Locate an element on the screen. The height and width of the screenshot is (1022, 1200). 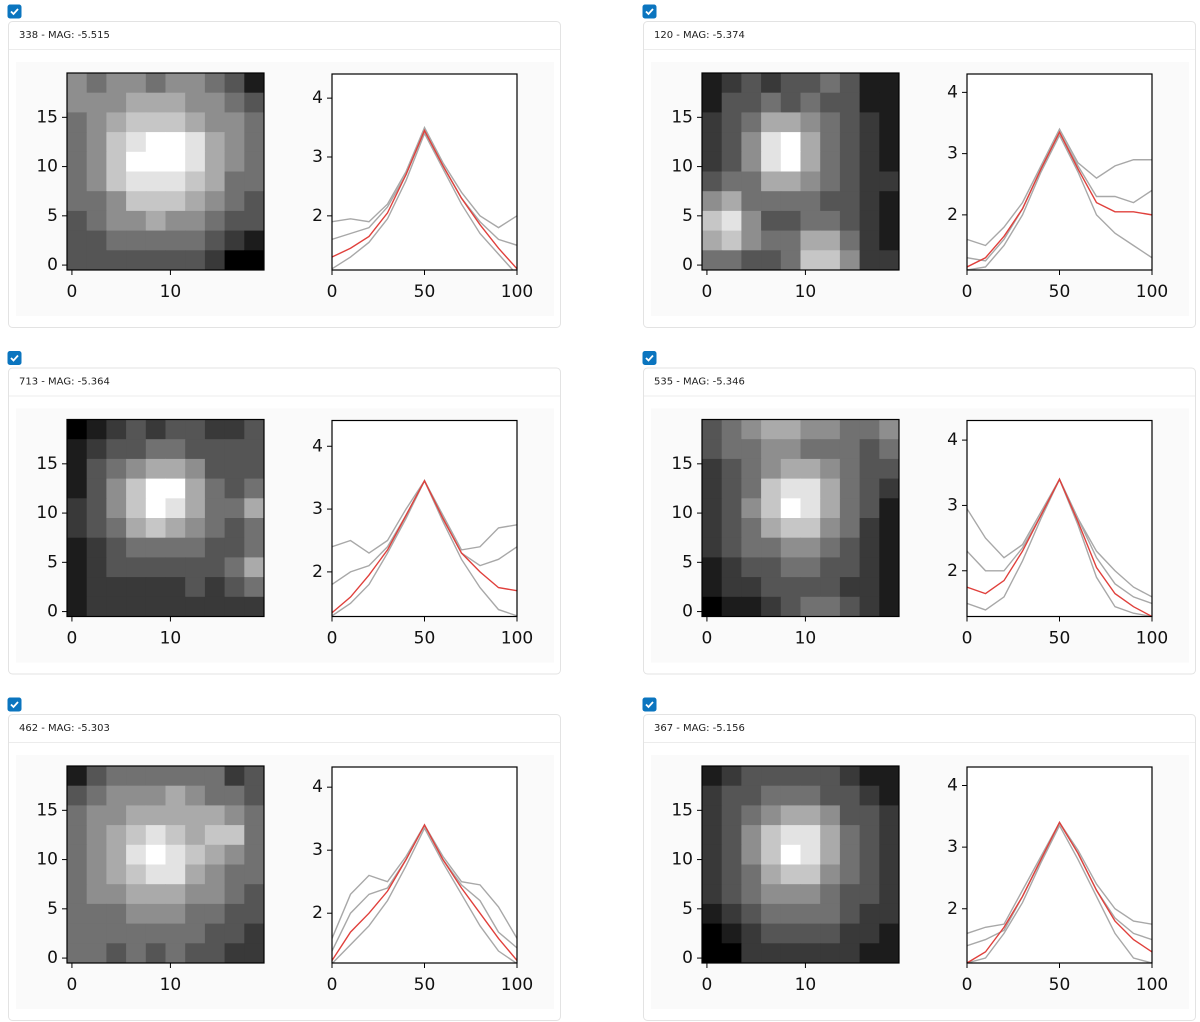
x-tick-label: 50 is located at coordinates (425, 639).